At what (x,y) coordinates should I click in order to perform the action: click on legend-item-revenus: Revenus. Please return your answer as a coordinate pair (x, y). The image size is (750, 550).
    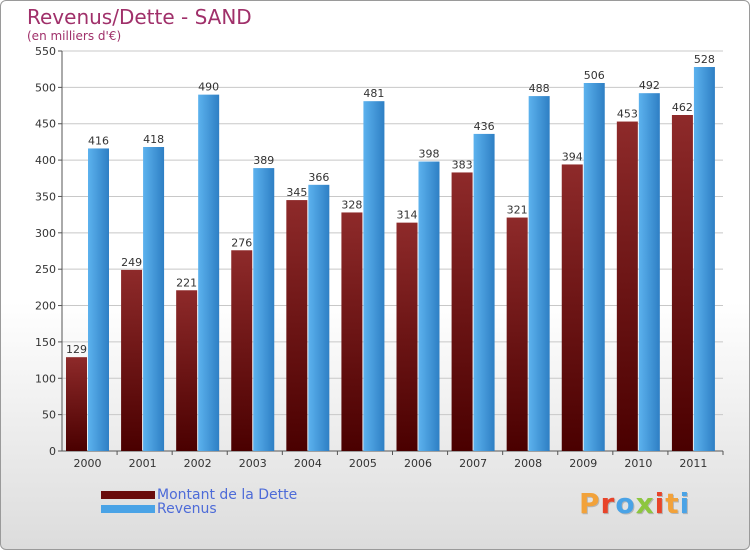
    Looking at the image, I should click on (159, 509).